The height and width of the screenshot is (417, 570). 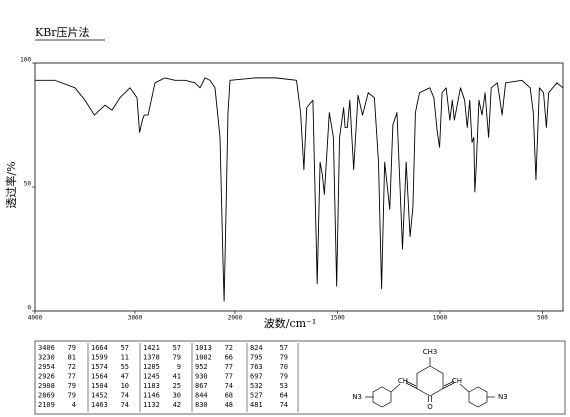 I want to click on peak-transmittance: 53, so click(x=284, y=386).